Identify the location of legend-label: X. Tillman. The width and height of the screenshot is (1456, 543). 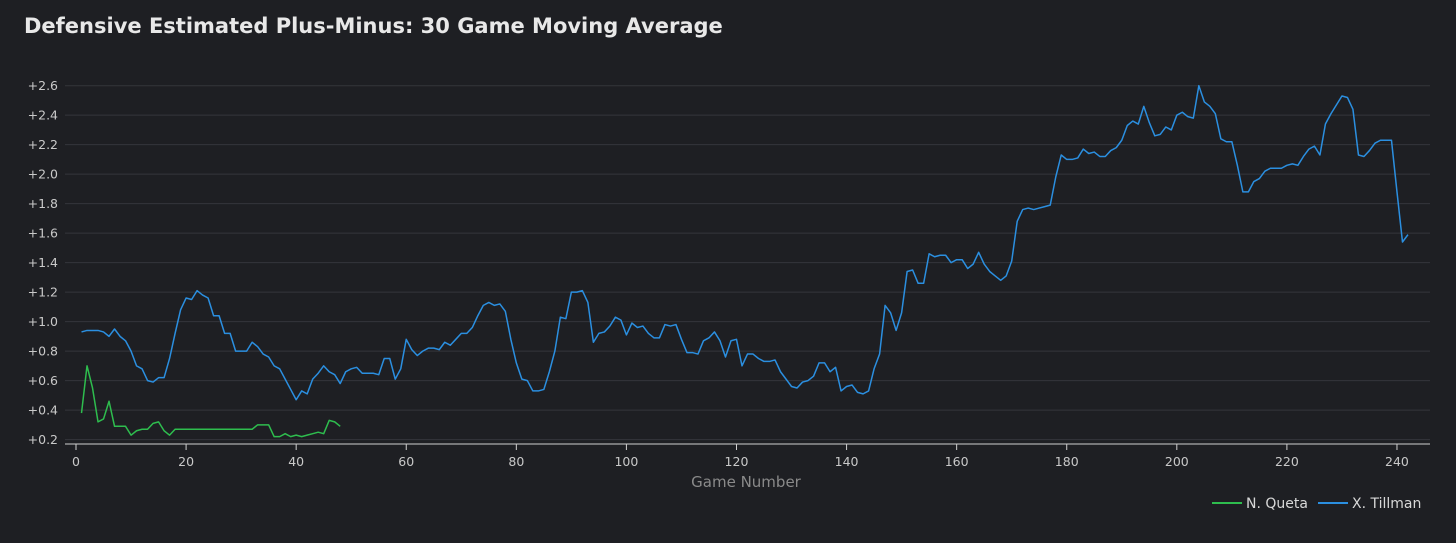
(1386, 504).